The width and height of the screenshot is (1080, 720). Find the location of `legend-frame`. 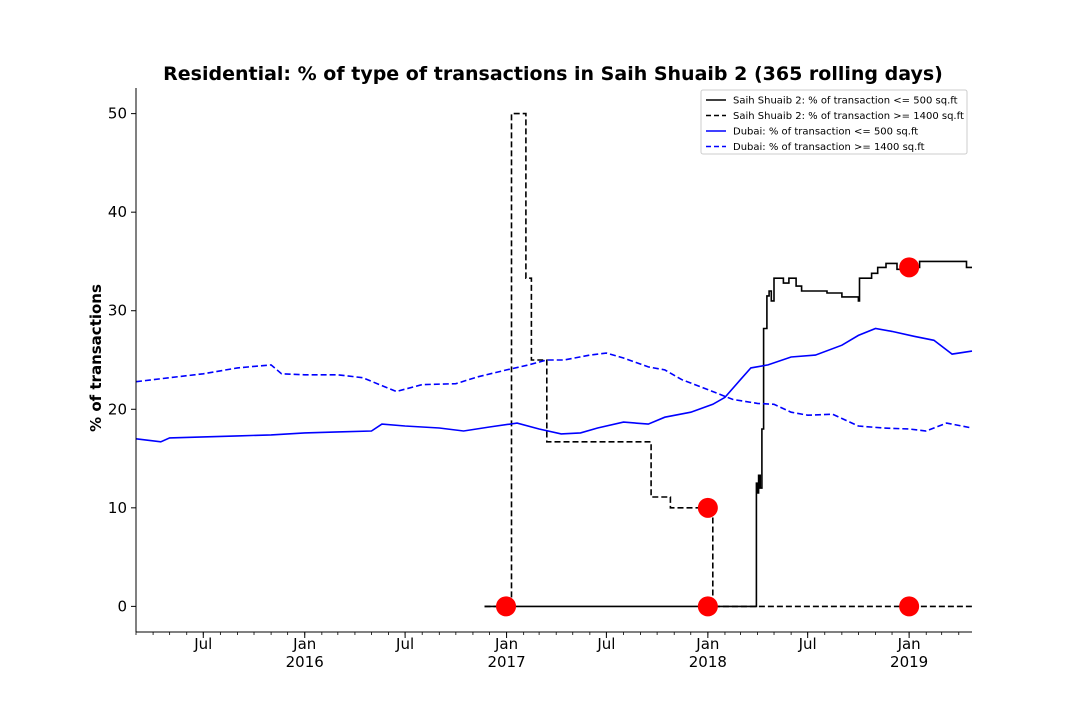

legend-frame is located at coordinates (834, 122).